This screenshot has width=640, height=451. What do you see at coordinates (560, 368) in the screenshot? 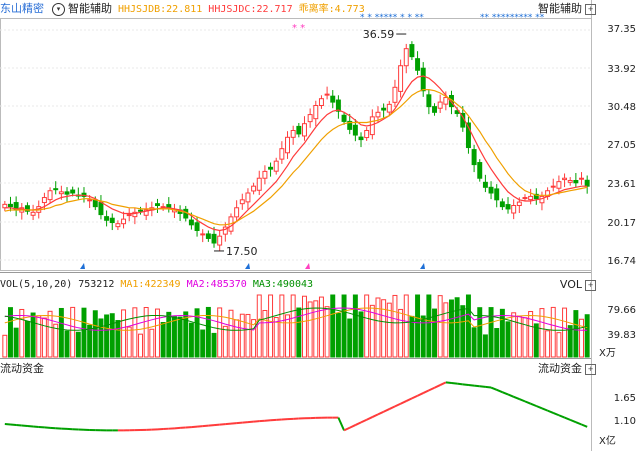
I see `flow-right-label-text: 流动资金` at bounding box center [560, 368].